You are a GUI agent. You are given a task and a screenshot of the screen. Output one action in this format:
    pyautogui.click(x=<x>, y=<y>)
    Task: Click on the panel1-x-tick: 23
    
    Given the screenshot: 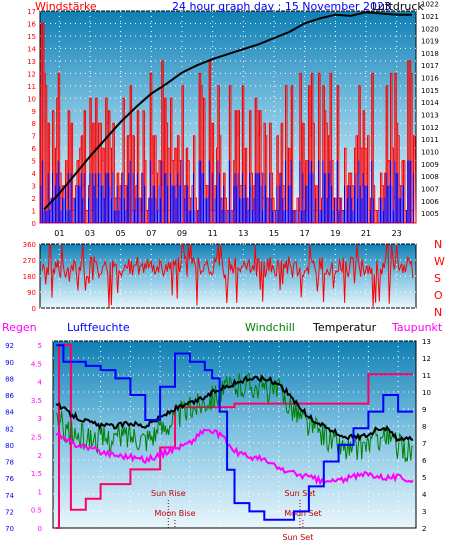 What is the action you would take?
    pyautogui.click(x=397, y=233)
    